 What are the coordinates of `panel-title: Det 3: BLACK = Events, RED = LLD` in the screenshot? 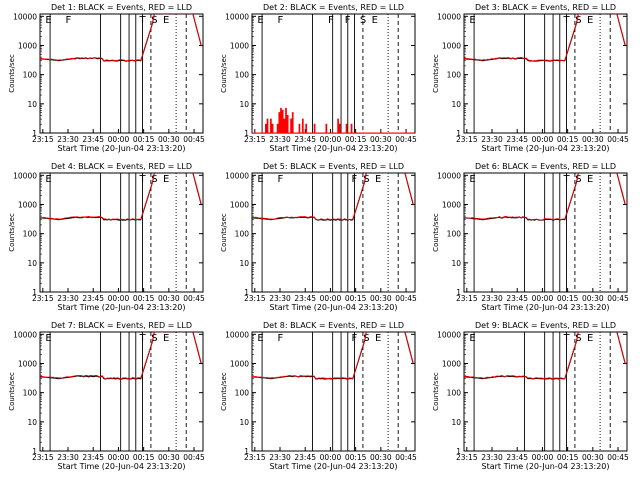 It's located at (545, 7).